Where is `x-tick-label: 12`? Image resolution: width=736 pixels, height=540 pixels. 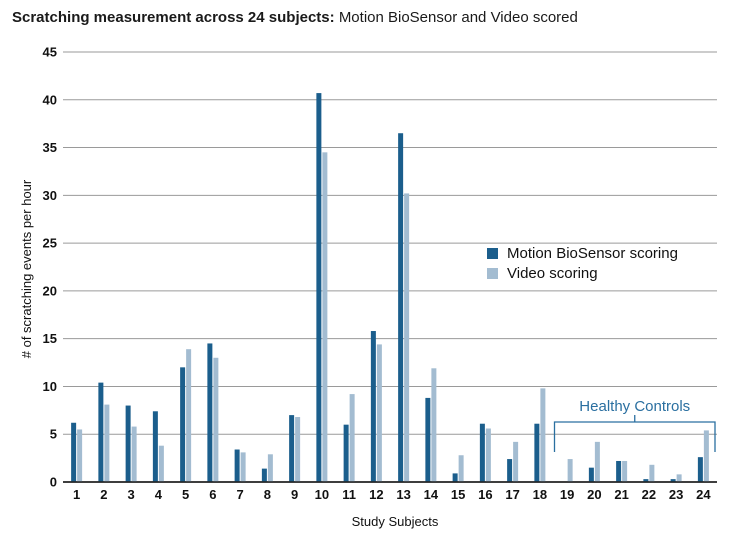
x-tick-label: 12 is located at coordinates (376, 494).